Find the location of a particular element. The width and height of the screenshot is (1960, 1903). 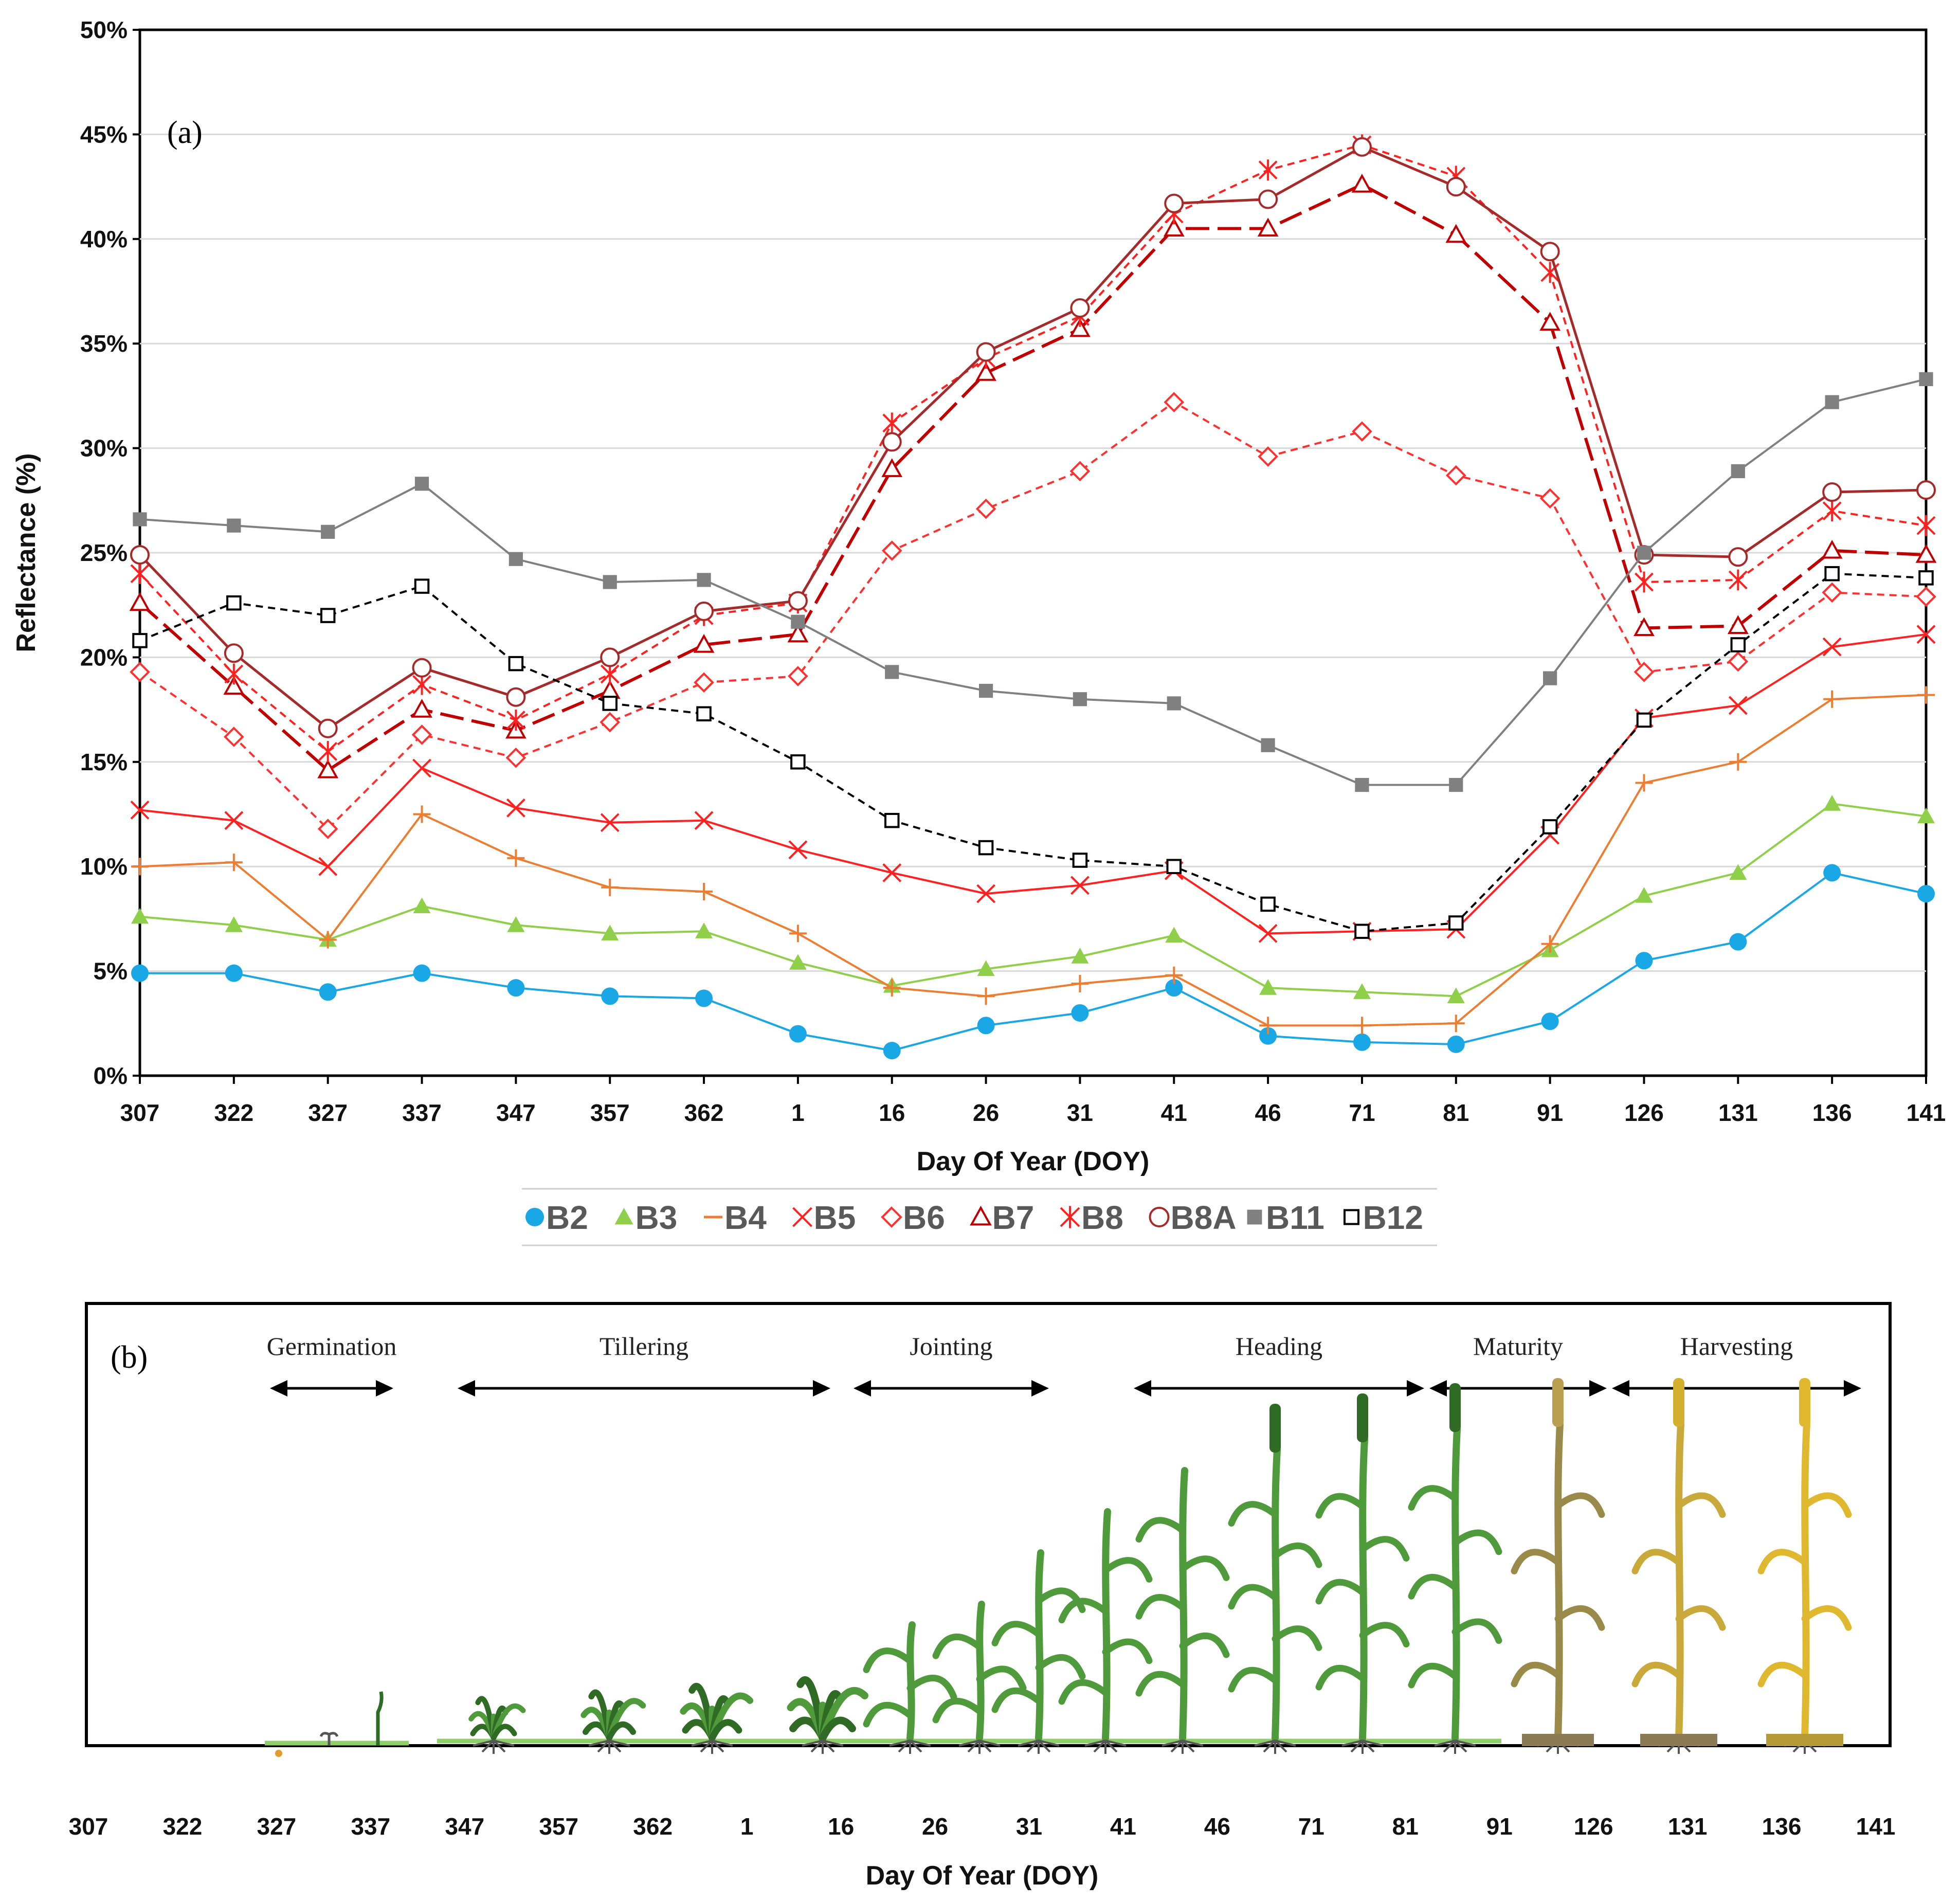

stage-label: Heading is located at coordinates (1279, 1346).